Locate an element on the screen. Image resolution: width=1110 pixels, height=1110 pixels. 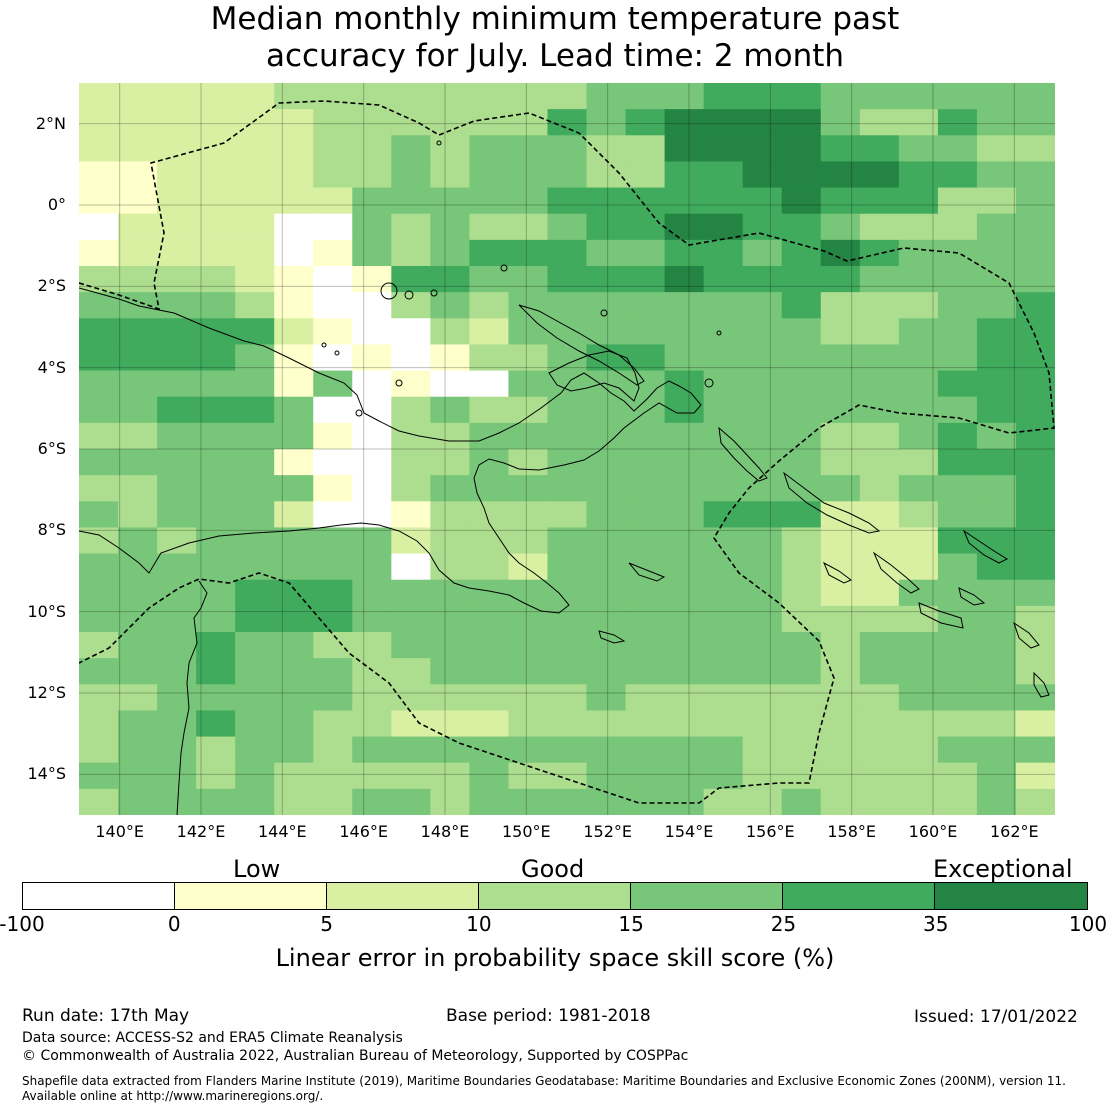
new-britain-coastline is located at coordinates (594, 376).